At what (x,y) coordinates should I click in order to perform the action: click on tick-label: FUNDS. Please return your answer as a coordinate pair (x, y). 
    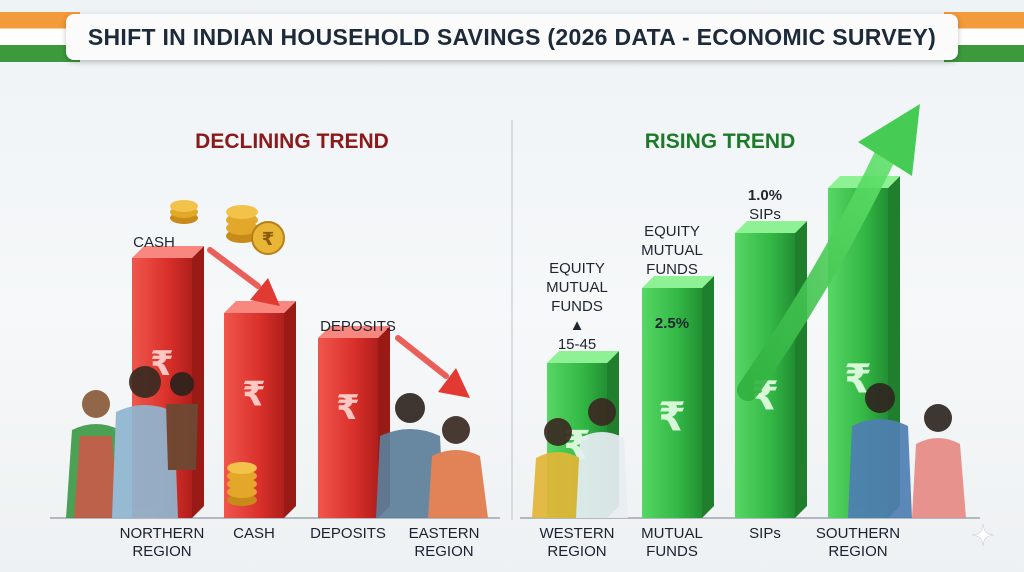
    Looking at the image, I should click on (672, 551).